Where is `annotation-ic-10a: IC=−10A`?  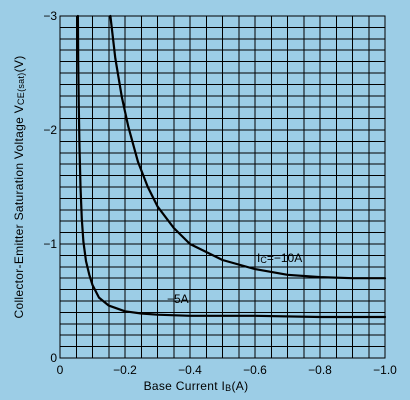
annotation-ic-10a: IC=−10A is located at coordinates (279, 258).